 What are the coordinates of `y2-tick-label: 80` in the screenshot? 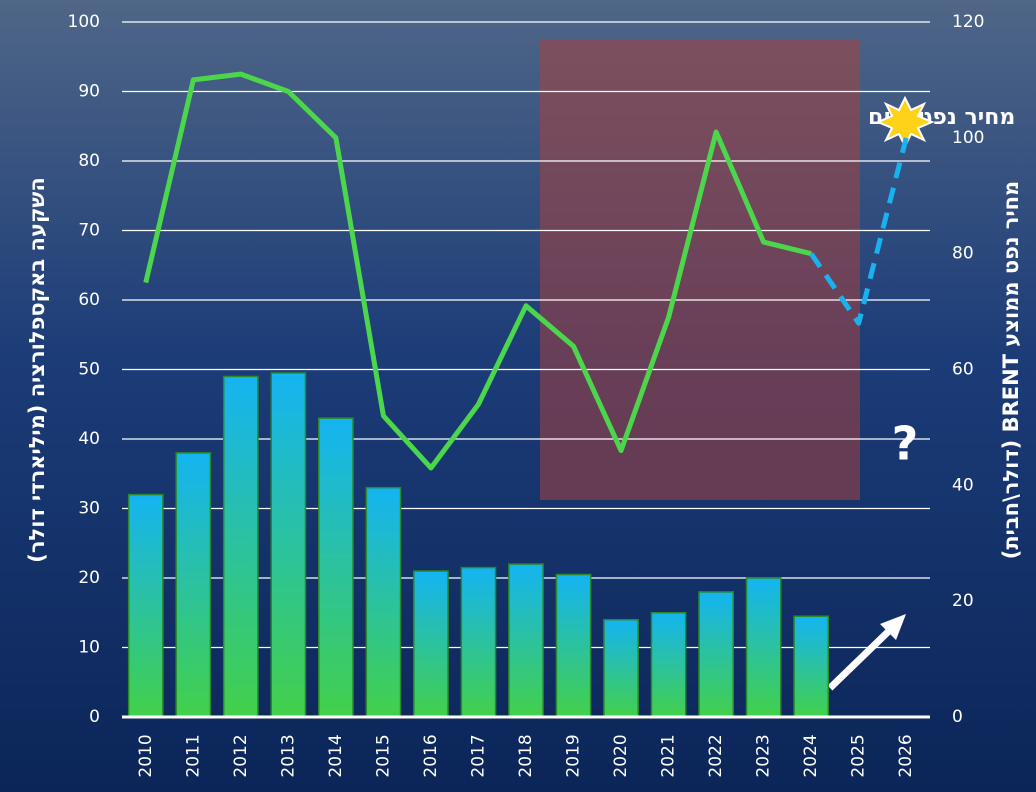 It's located at (963, 254).